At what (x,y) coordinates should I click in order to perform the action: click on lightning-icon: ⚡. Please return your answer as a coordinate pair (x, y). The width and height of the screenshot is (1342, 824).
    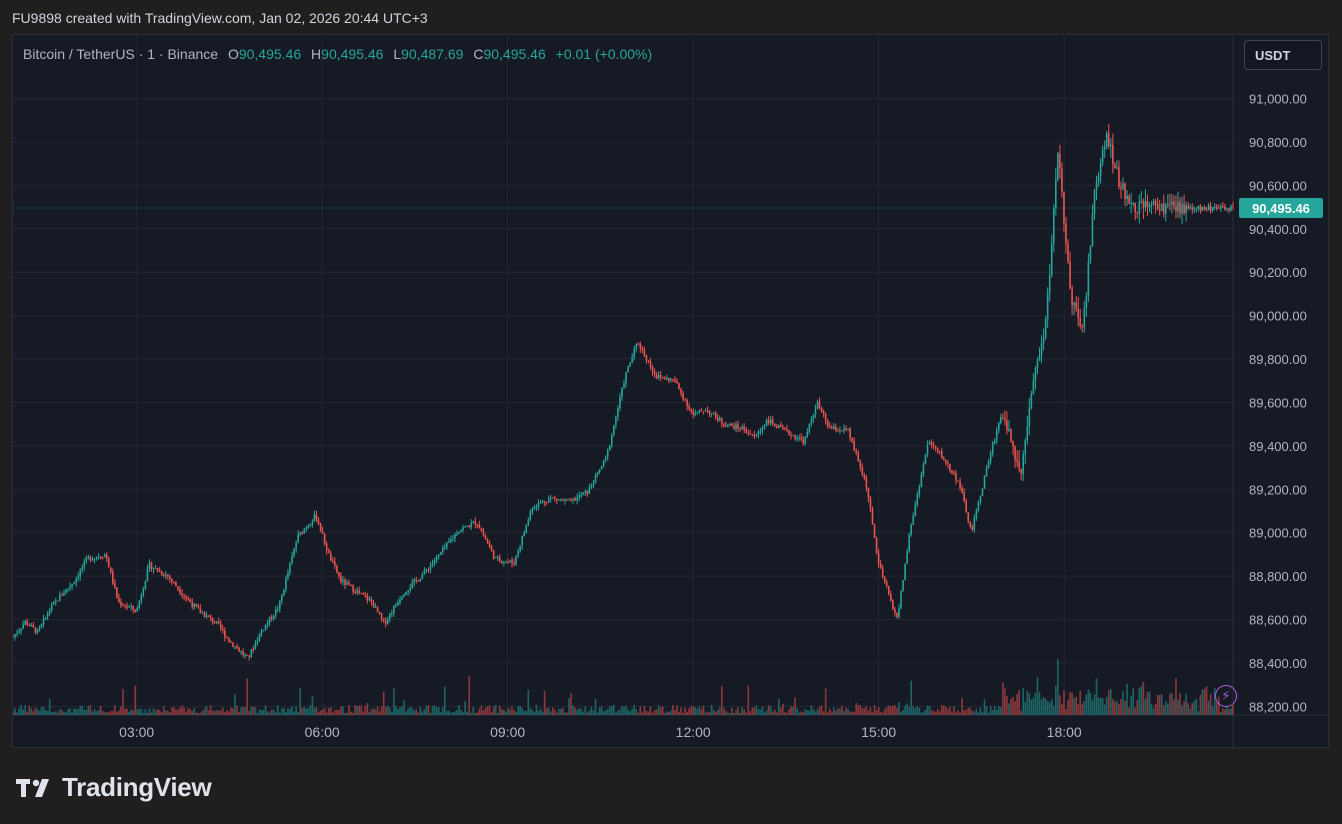
    Looking at the image, I should click on (1226, 696).